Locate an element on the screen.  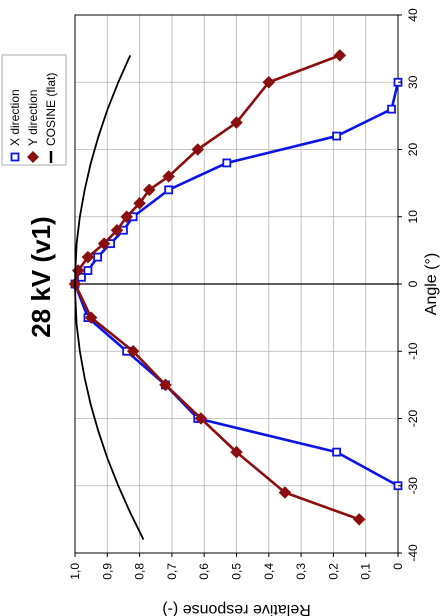
legend-box is located at coordinates (34, 110).